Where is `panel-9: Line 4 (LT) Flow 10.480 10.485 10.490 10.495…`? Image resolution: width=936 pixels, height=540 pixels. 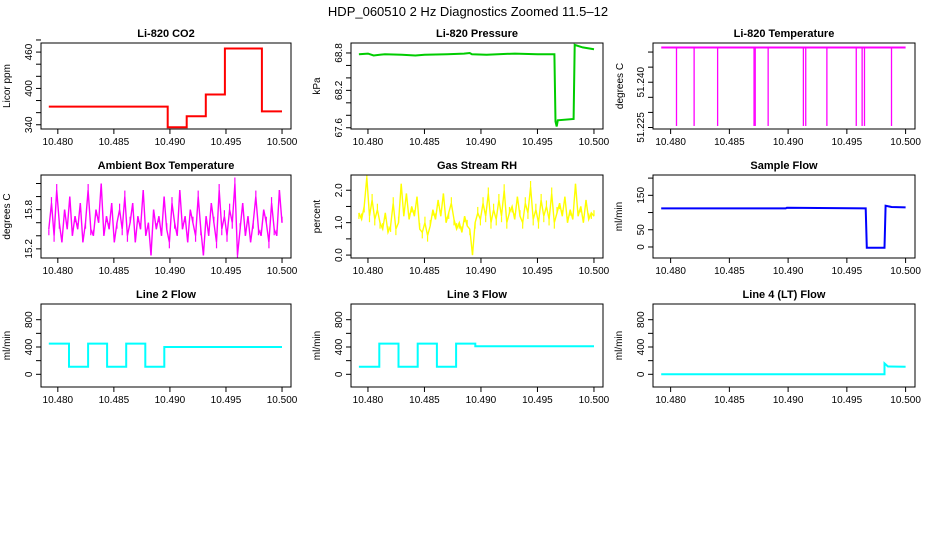
panel-9: Line 4 (LT) Flow 10.480 10.485 10.490 10.495… is located at coordinates (767, 347).